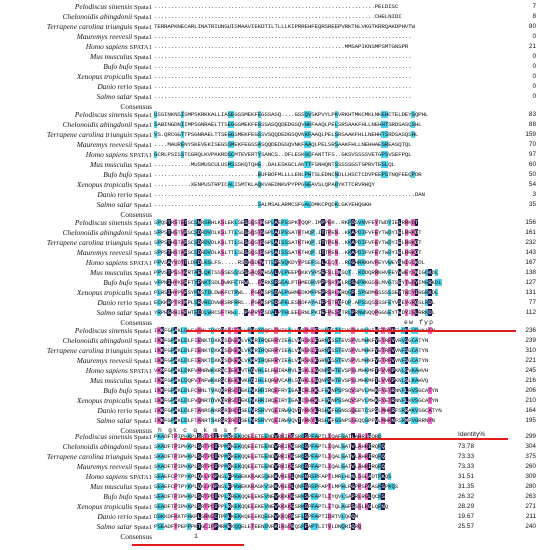 The image size is (540, 550). I want to click on species-name: Mauremys reevesii, so click(104, 144).